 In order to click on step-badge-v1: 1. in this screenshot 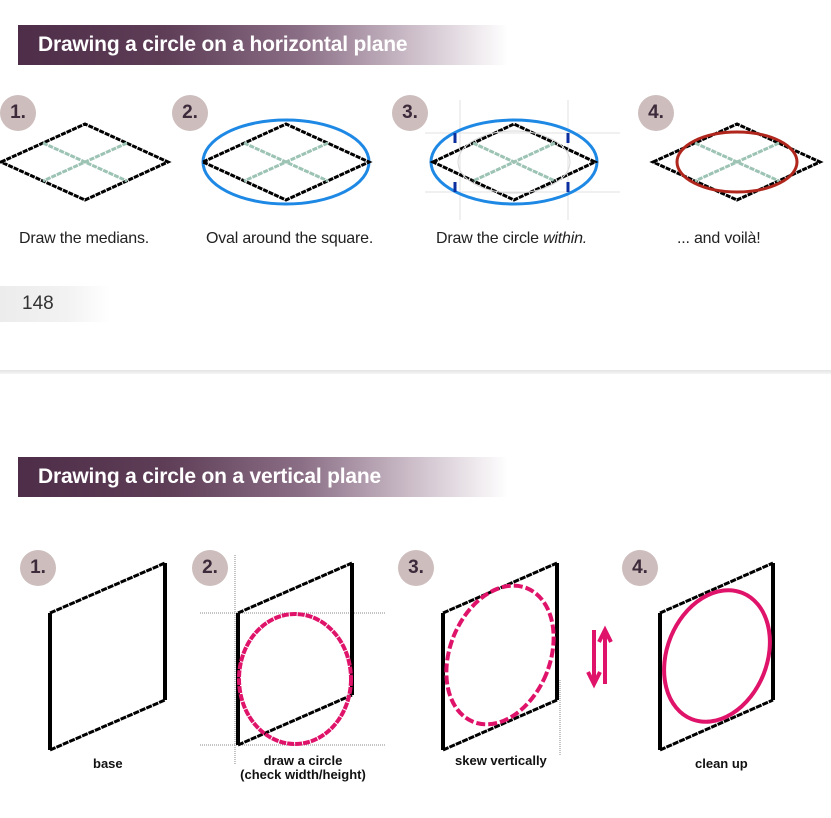, I will do `click(38, 568)`.